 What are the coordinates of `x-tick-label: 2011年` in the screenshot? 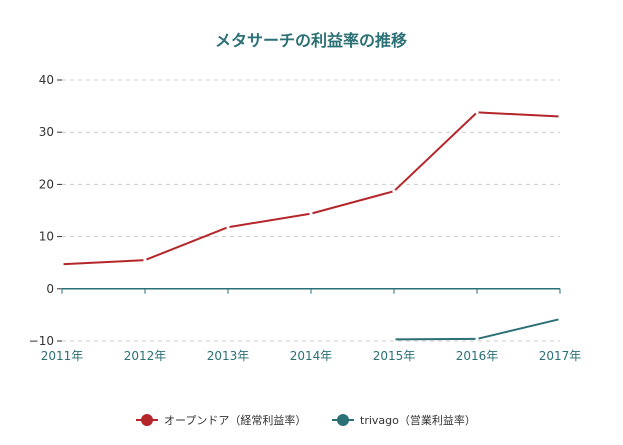 It's located at (62, 356).